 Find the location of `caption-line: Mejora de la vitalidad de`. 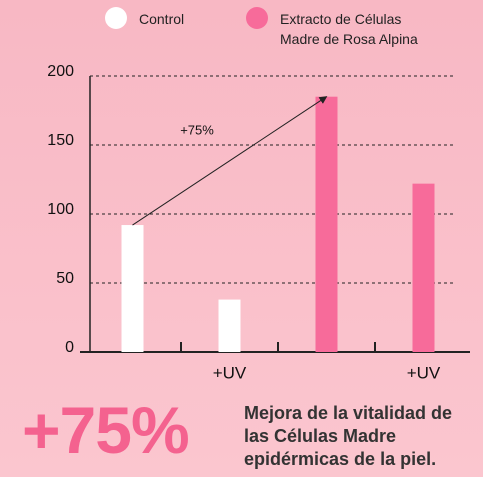

caption-line: Mejora de la vitalidad de is located at coordinates (348, 413).